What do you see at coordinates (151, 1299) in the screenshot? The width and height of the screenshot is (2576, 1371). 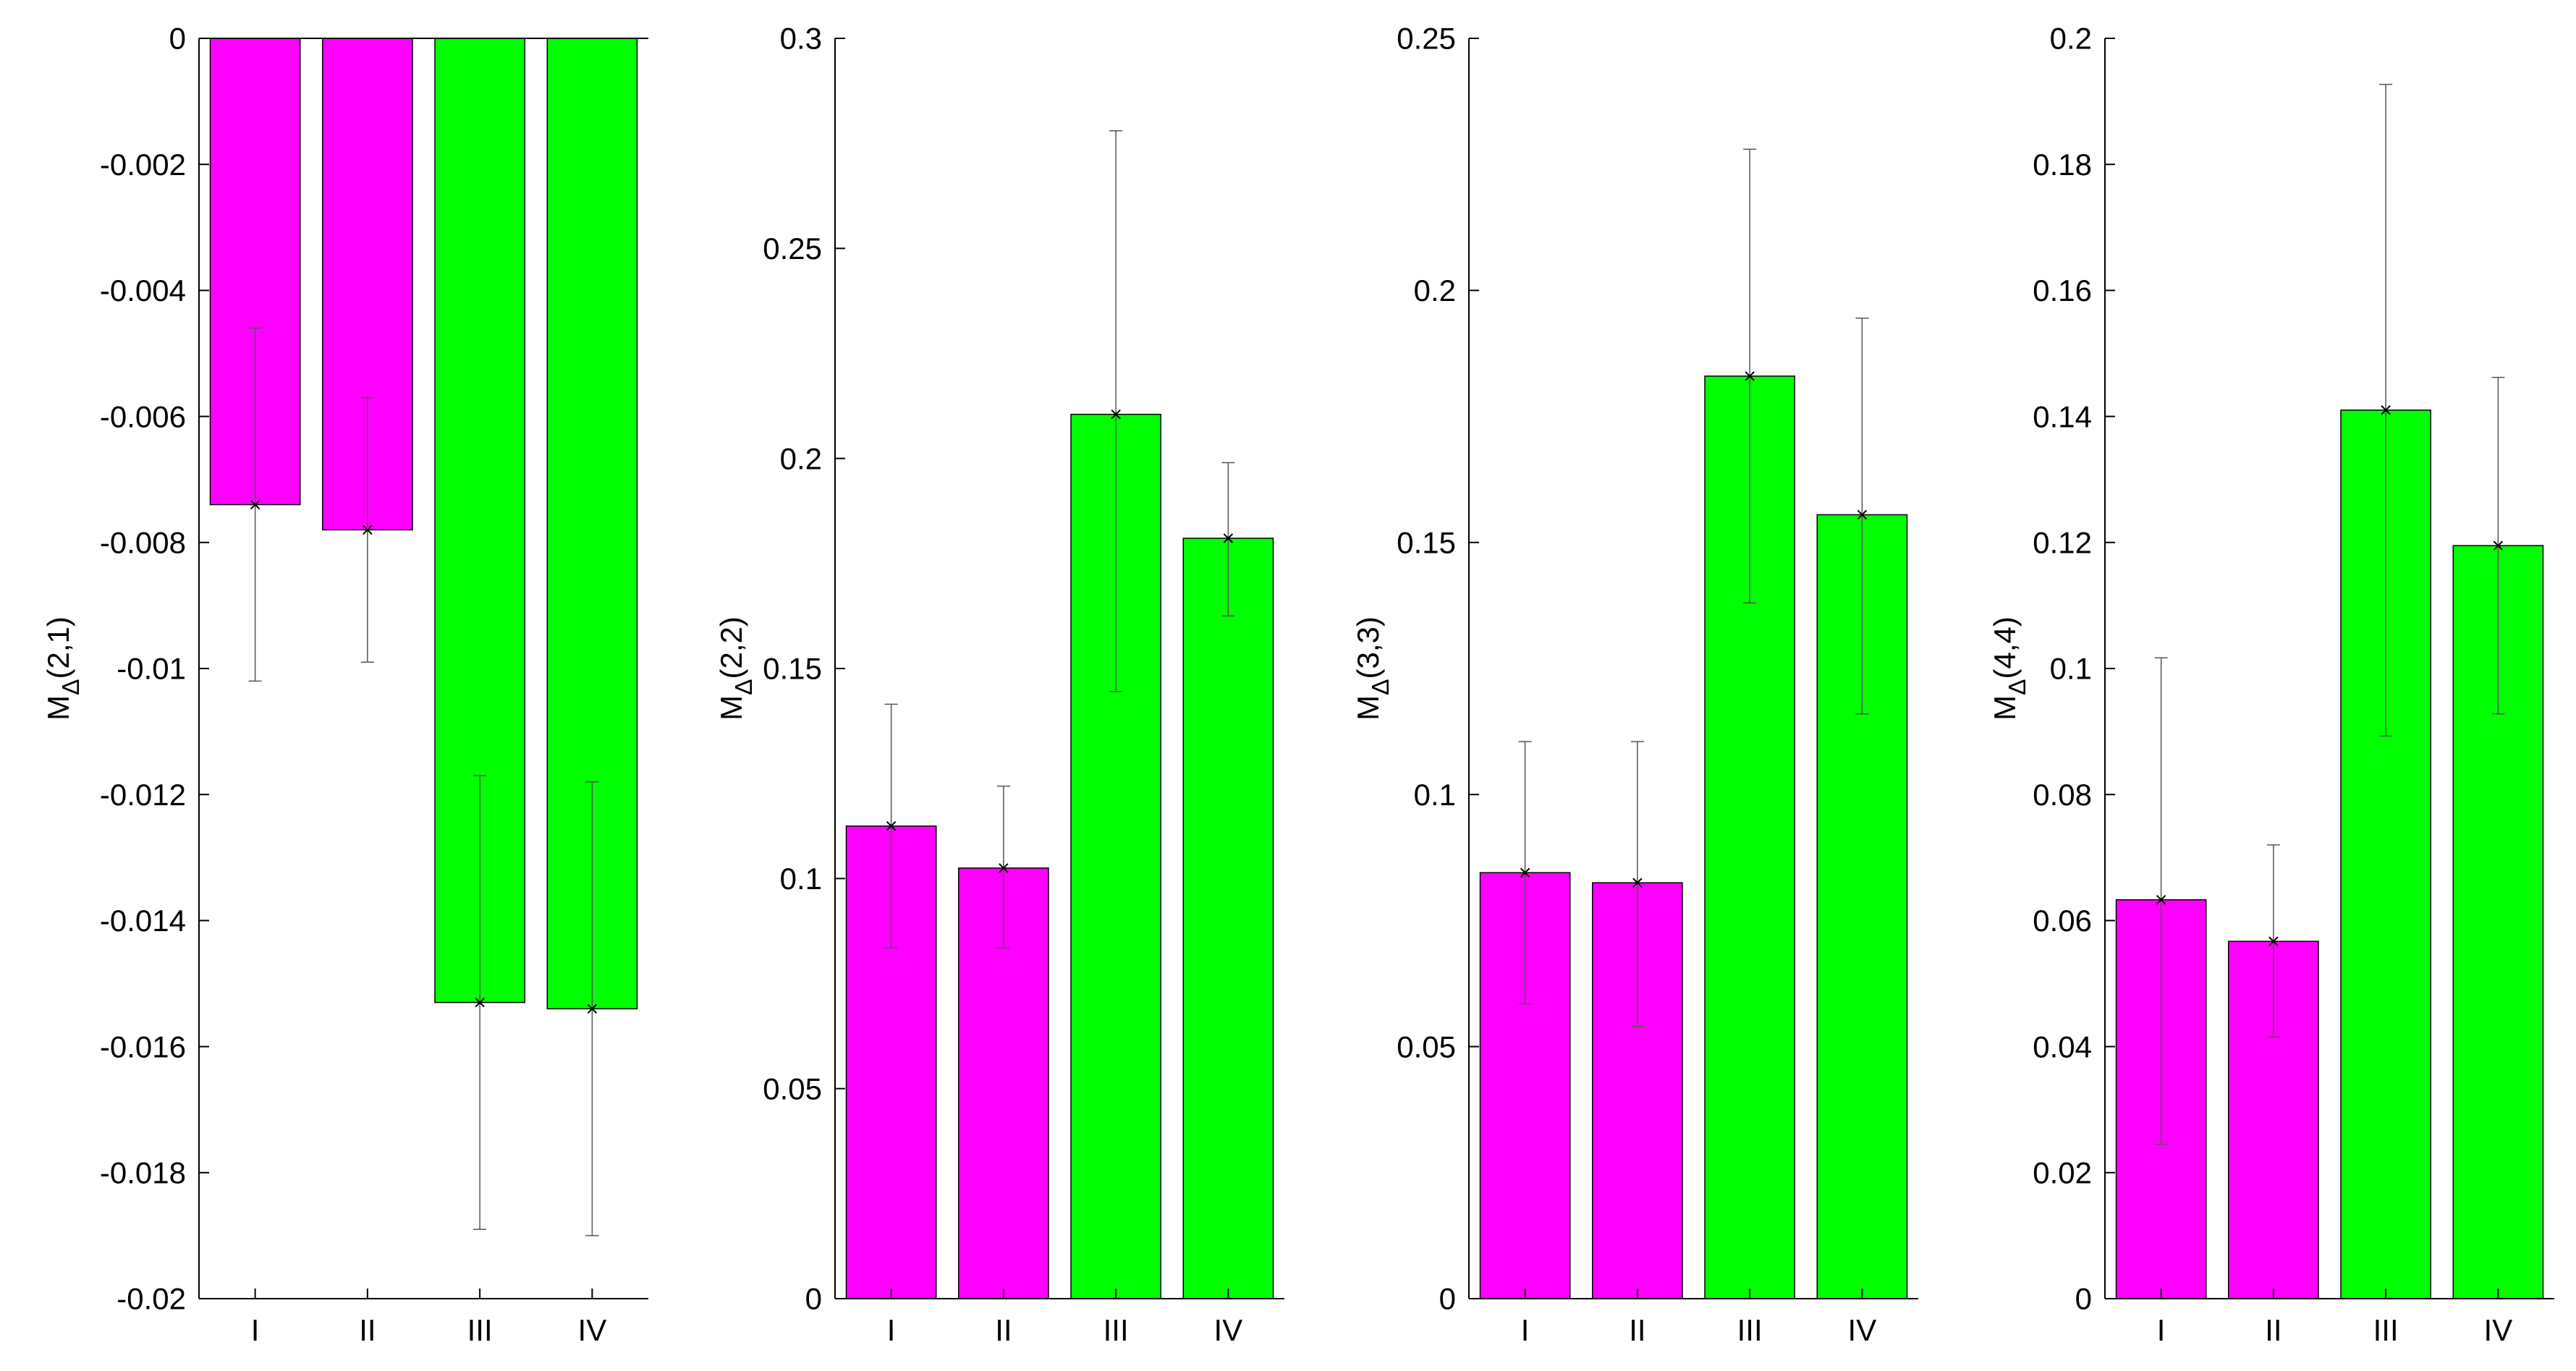 I see `y-tick-label: -0.02` at bounding box center [151, 1299].